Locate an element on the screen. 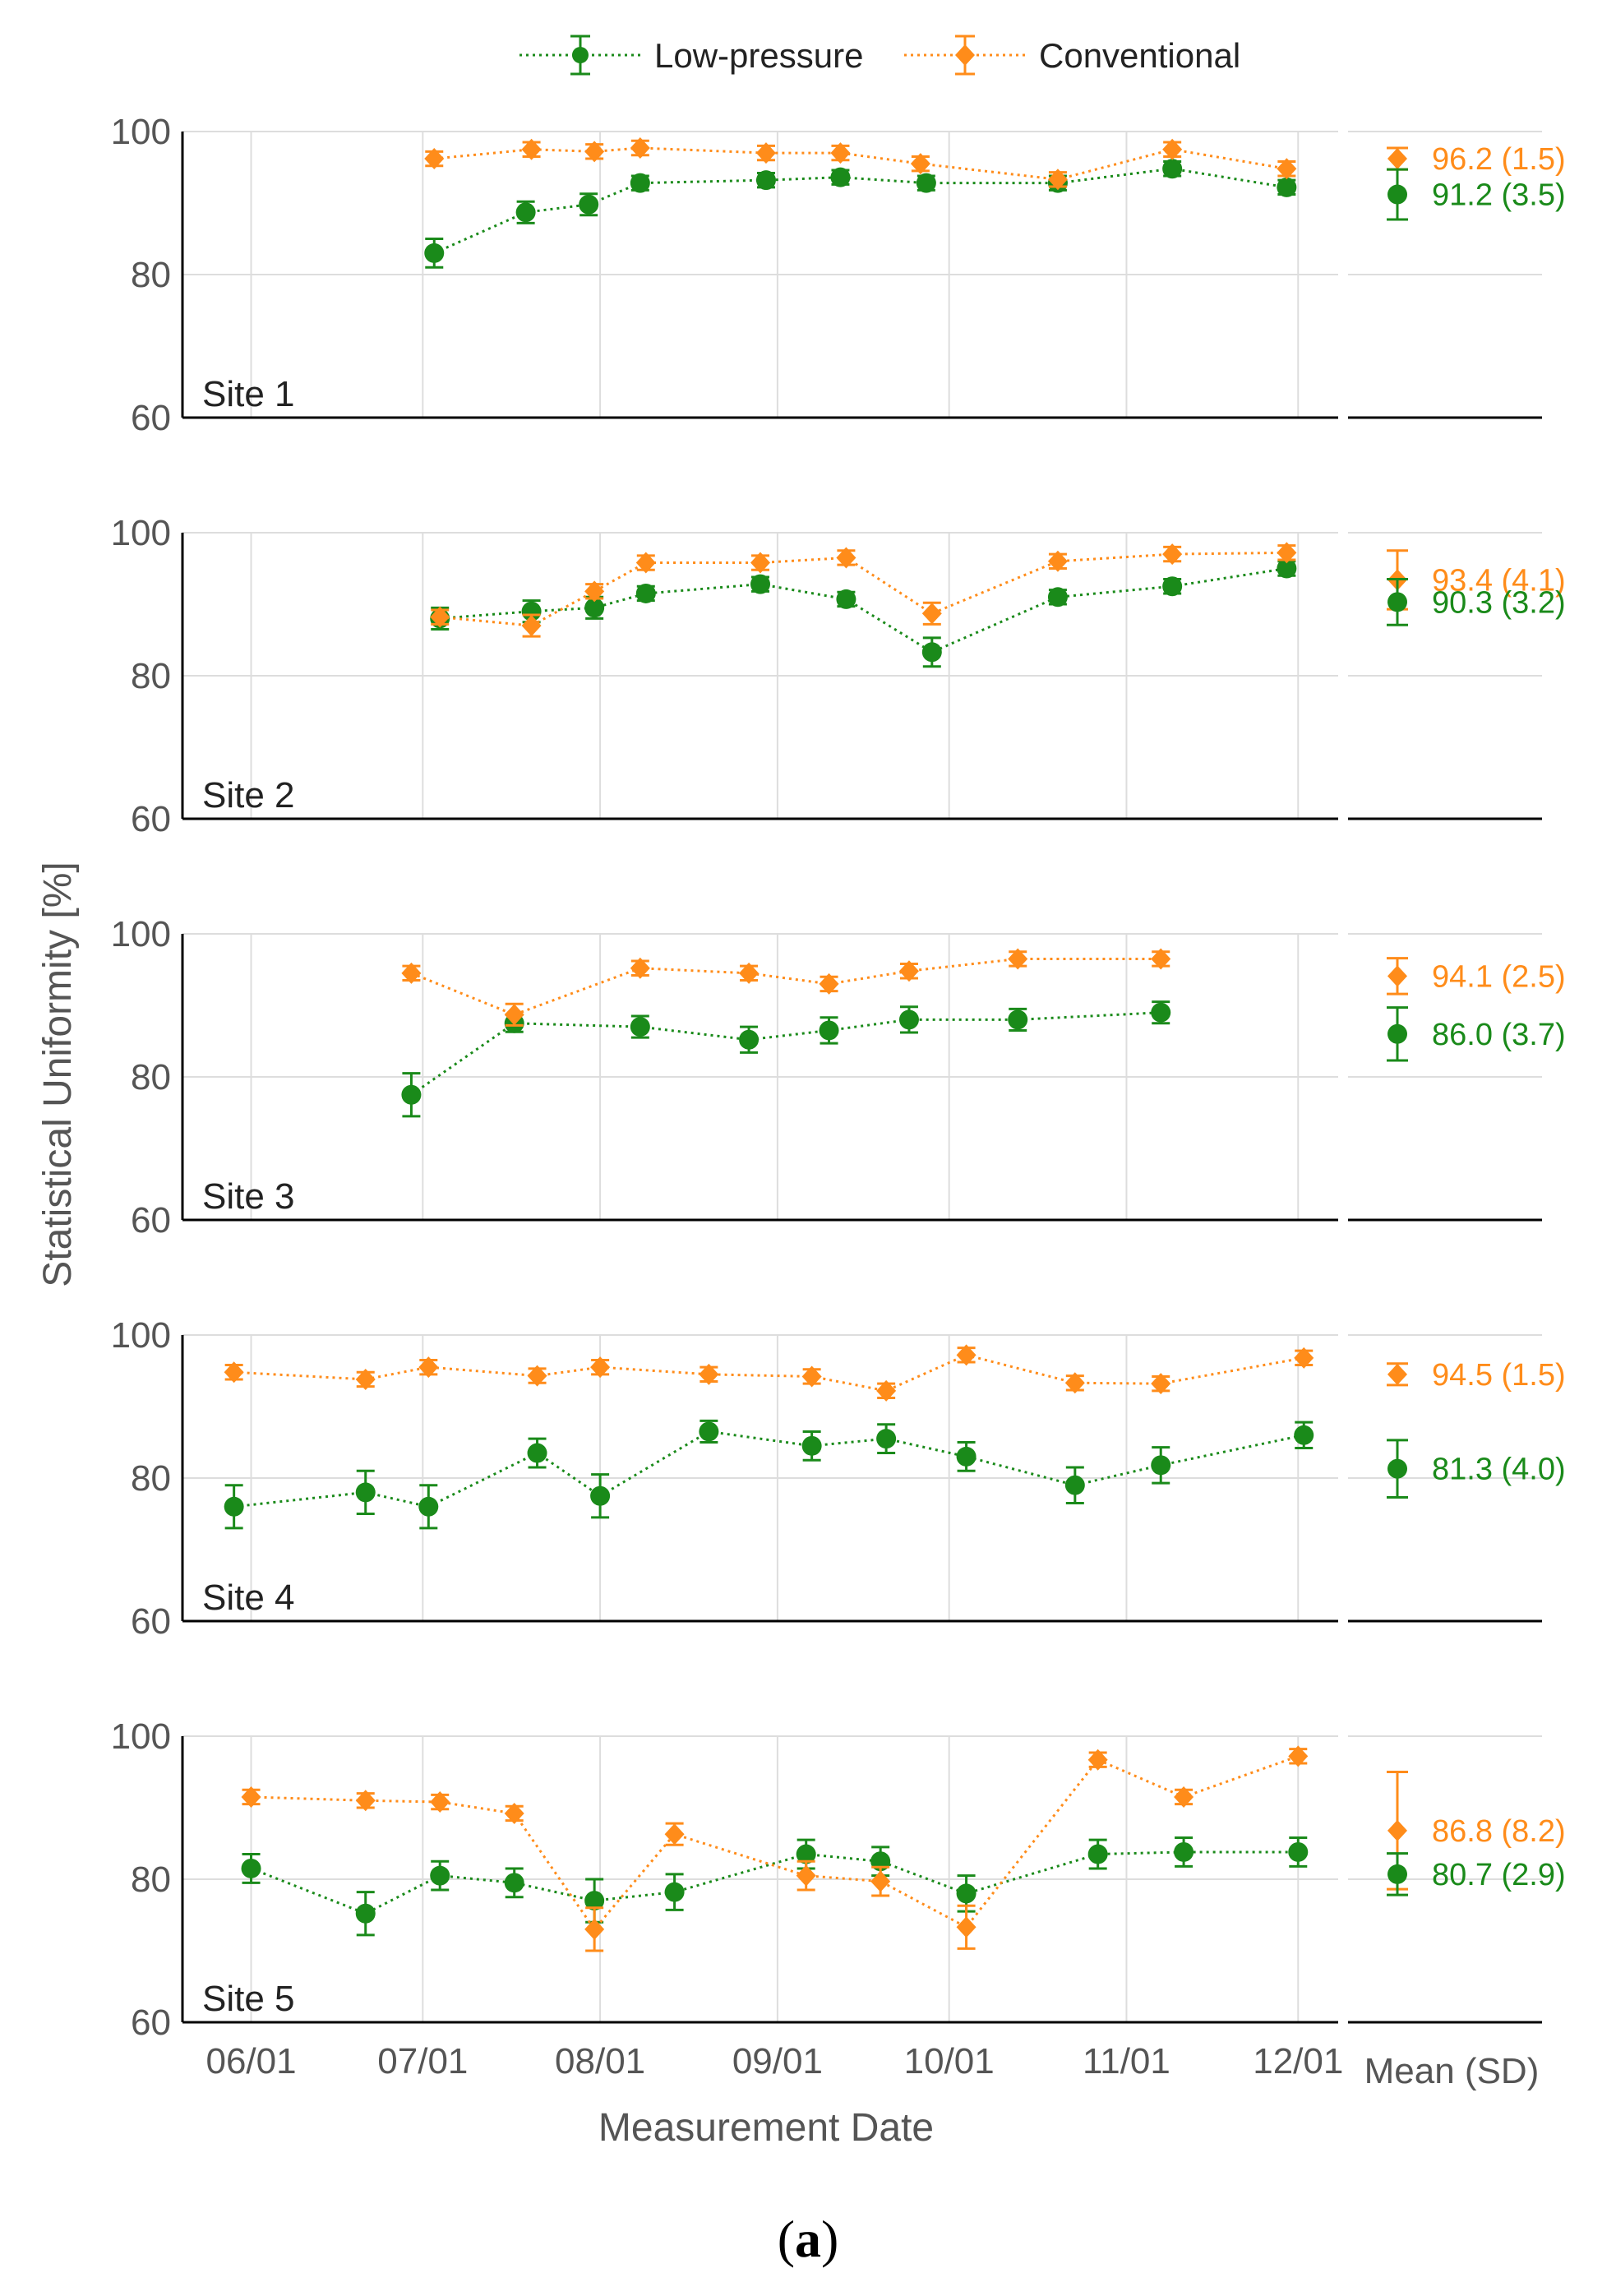 Image resolution: width=1616 pixels, height=2296 pixels. panel-5: 60 80 100 Site 5 86.8 (8.2) 80.7 (2.9) is located at coordinates (838, 1879).